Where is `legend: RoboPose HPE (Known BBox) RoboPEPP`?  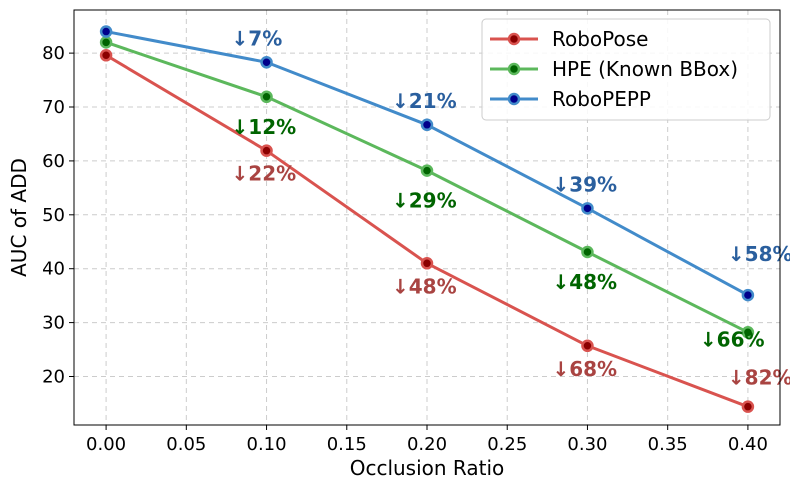
legend: RoboPose HPE (Known BBox) RoboPEPP is located at coordinates (626, 69).